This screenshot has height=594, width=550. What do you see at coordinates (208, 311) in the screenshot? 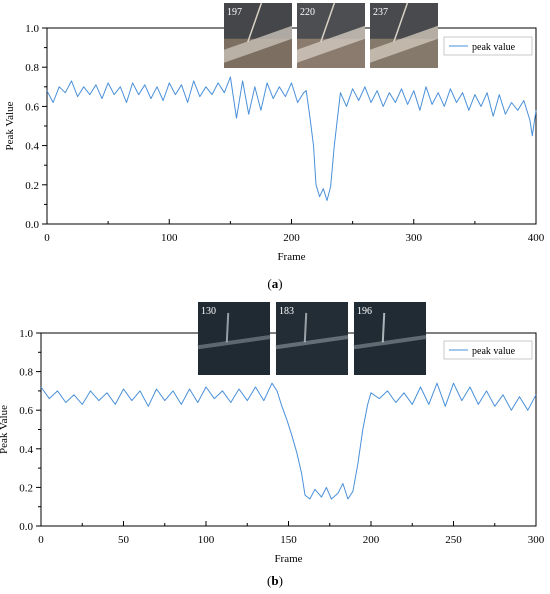
I see `thumbnail-frame-label: 130` at bounding box center [208, 311].